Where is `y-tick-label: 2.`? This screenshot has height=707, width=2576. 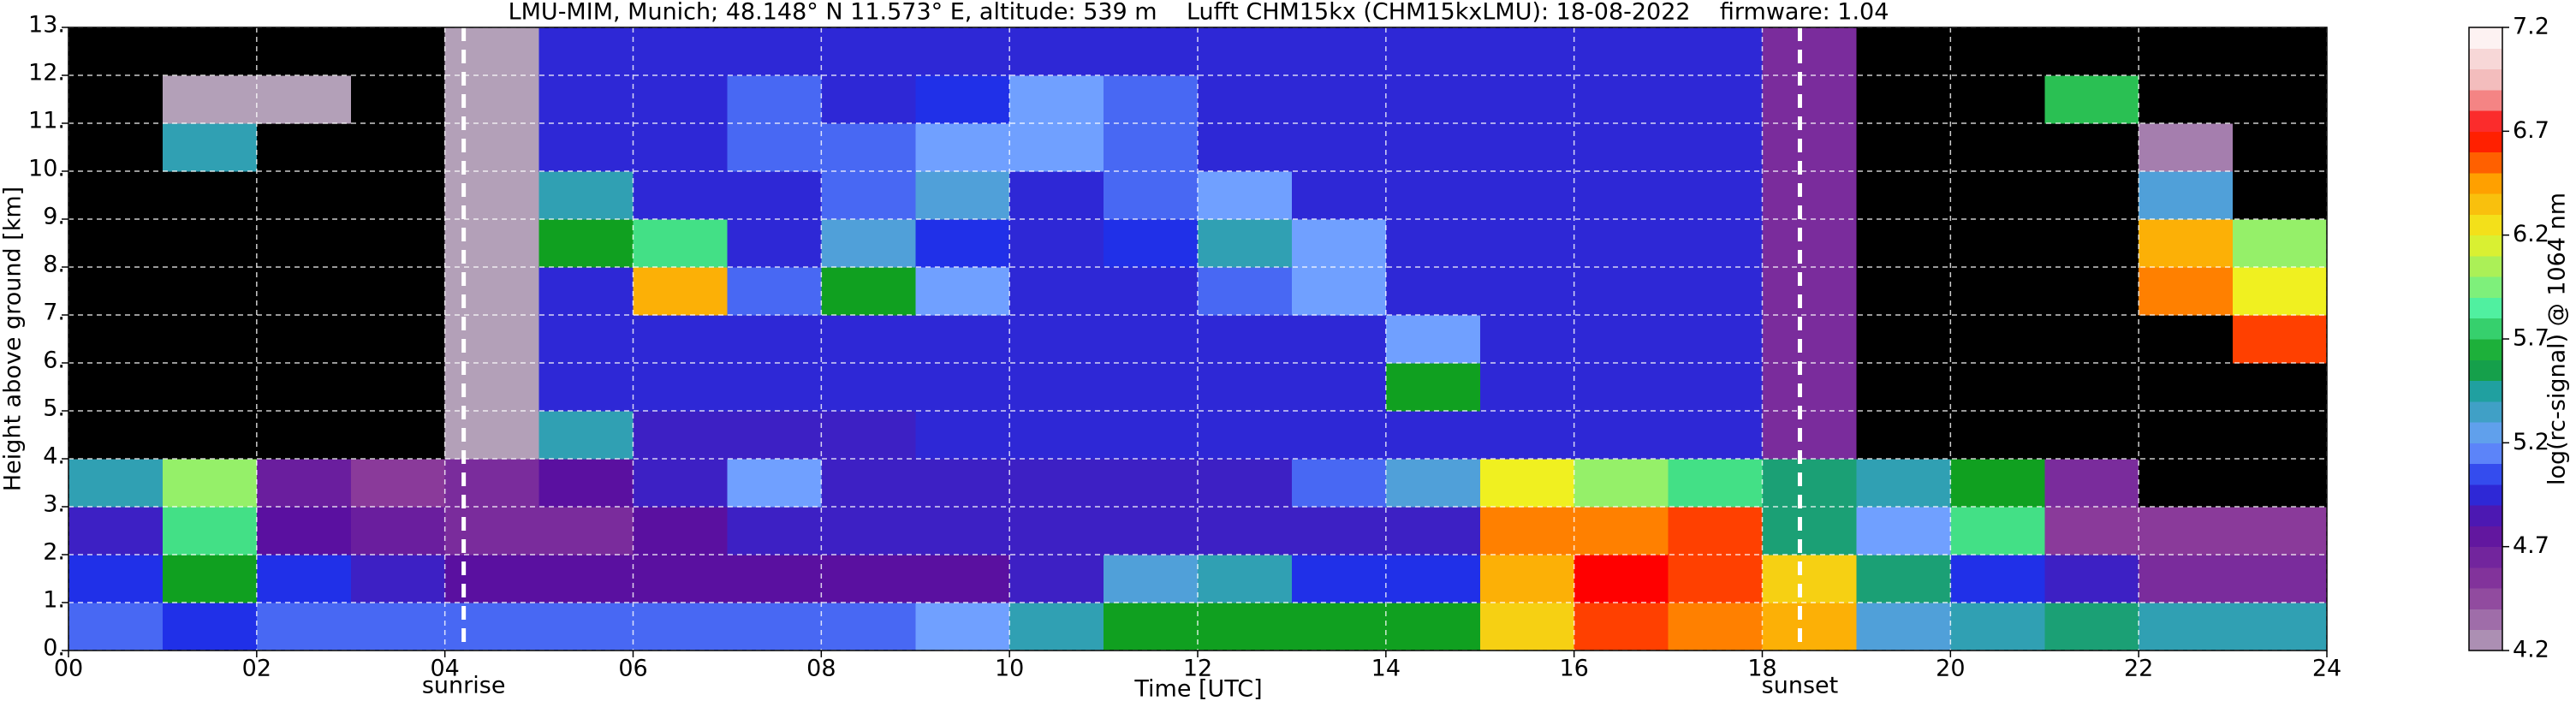
y-tick-label: 2. is located at coordinates (54, 552).